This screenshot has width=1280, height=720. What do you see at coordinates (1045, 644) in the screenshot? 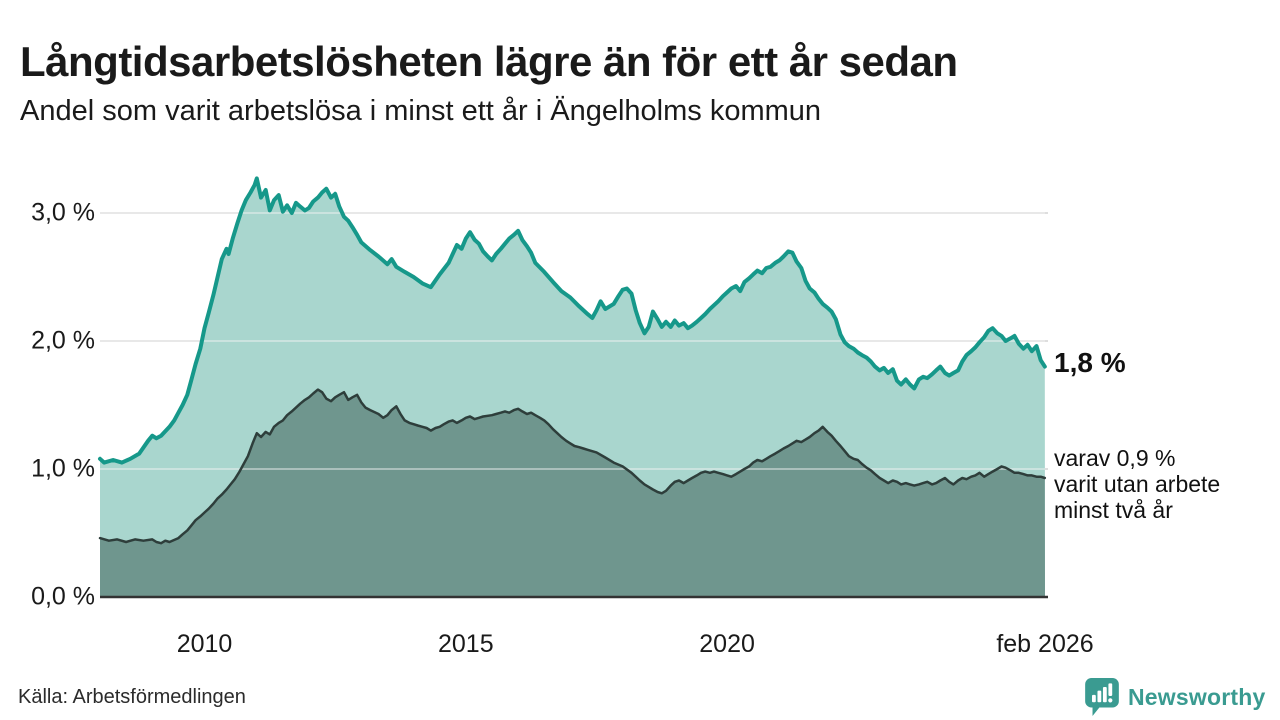
I see `x-tick-label: feb 2026` at bounding box center [1045, 644].